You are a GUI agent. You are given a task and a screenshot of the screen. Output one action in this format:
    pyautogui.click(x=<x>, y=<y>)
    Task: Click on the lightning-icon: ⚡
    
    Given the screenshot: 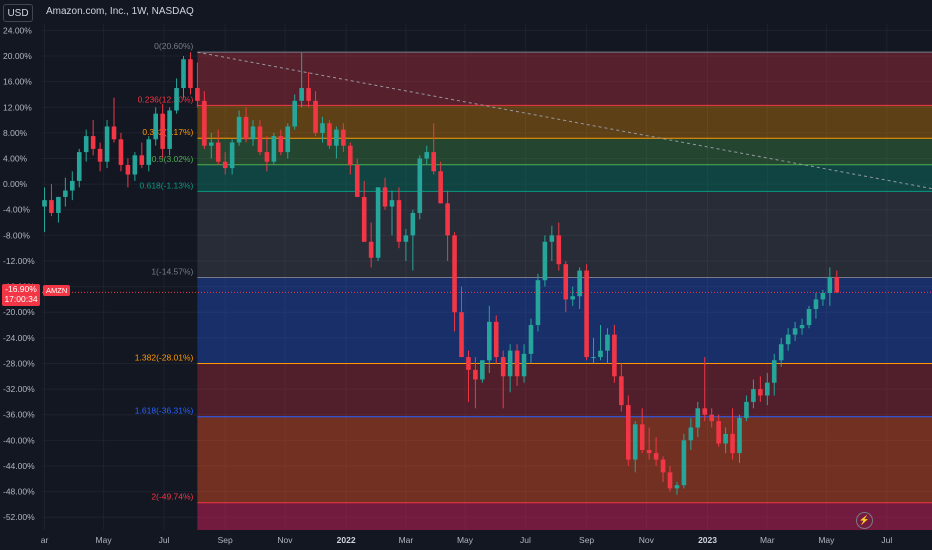 What is the action you would take?
    pyautogui.click(x=864, y=520)
    